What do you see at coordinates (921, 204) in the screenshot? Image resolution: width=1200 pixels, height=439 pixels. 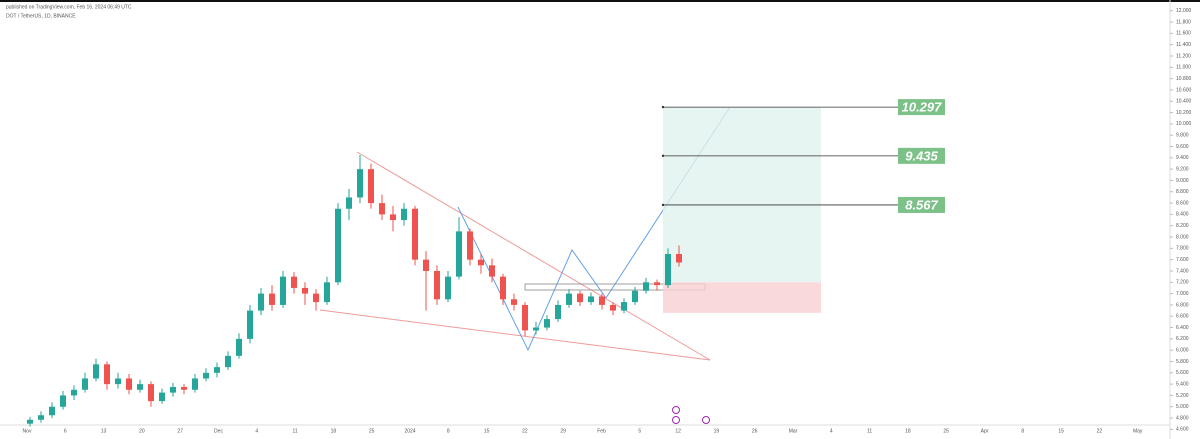 I see `target-label: 8.567` at bounding box center [921, 204].